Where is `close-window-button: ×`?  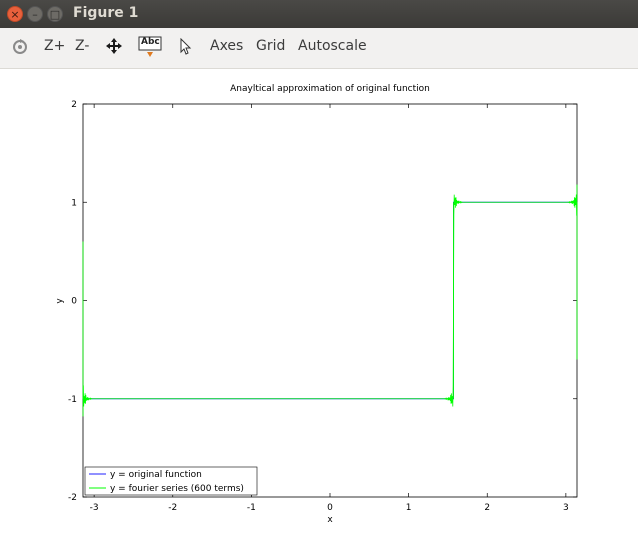
close-window-button: × is located at coordinates (15, 14).